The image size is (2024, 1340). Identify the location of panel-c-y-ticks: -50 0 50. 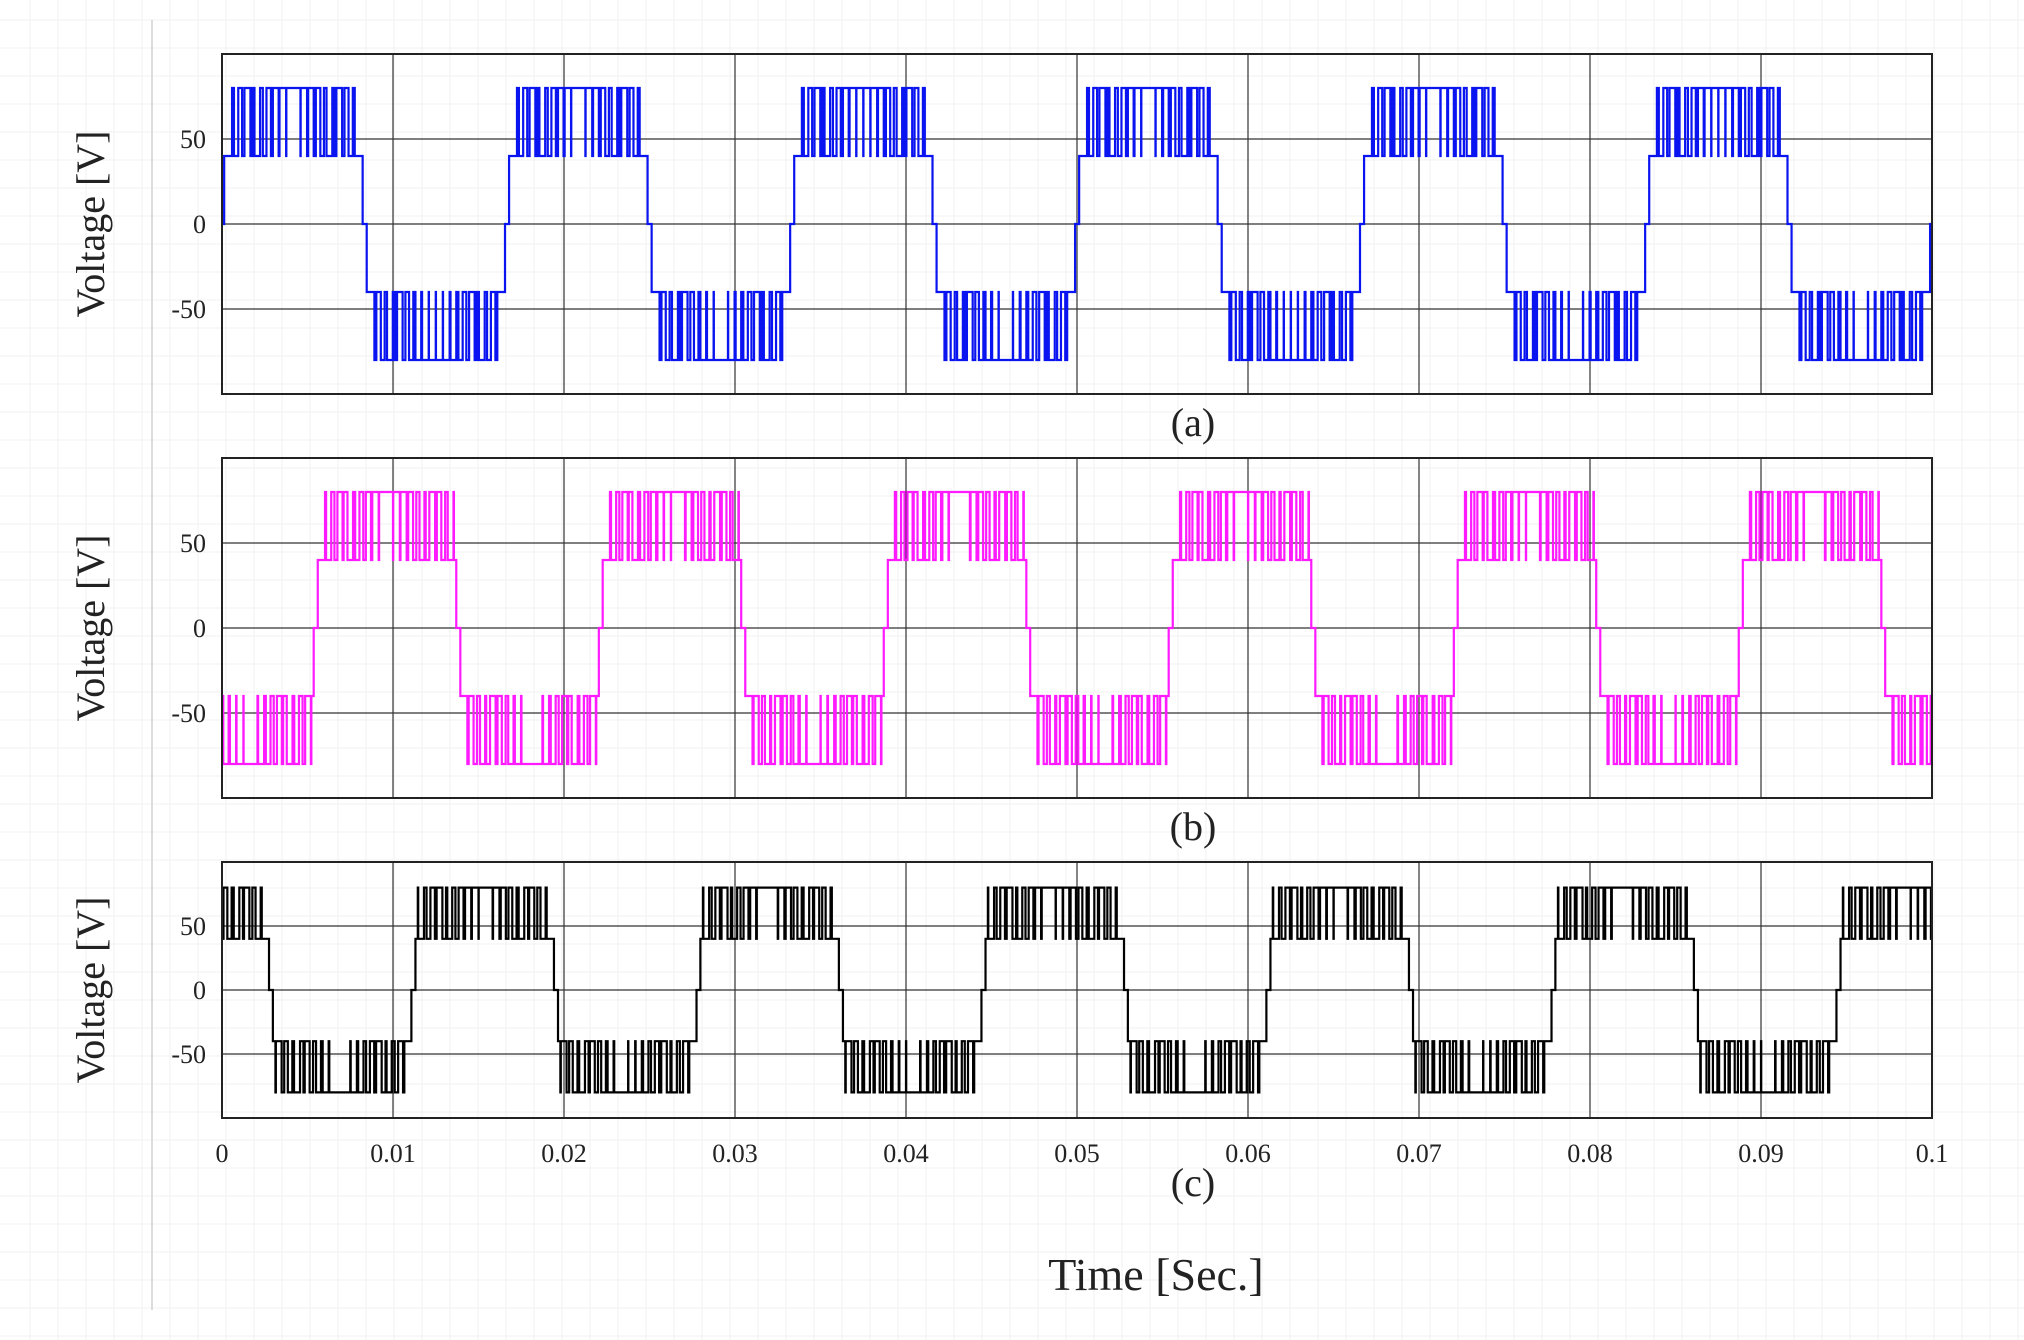
(188, 990).